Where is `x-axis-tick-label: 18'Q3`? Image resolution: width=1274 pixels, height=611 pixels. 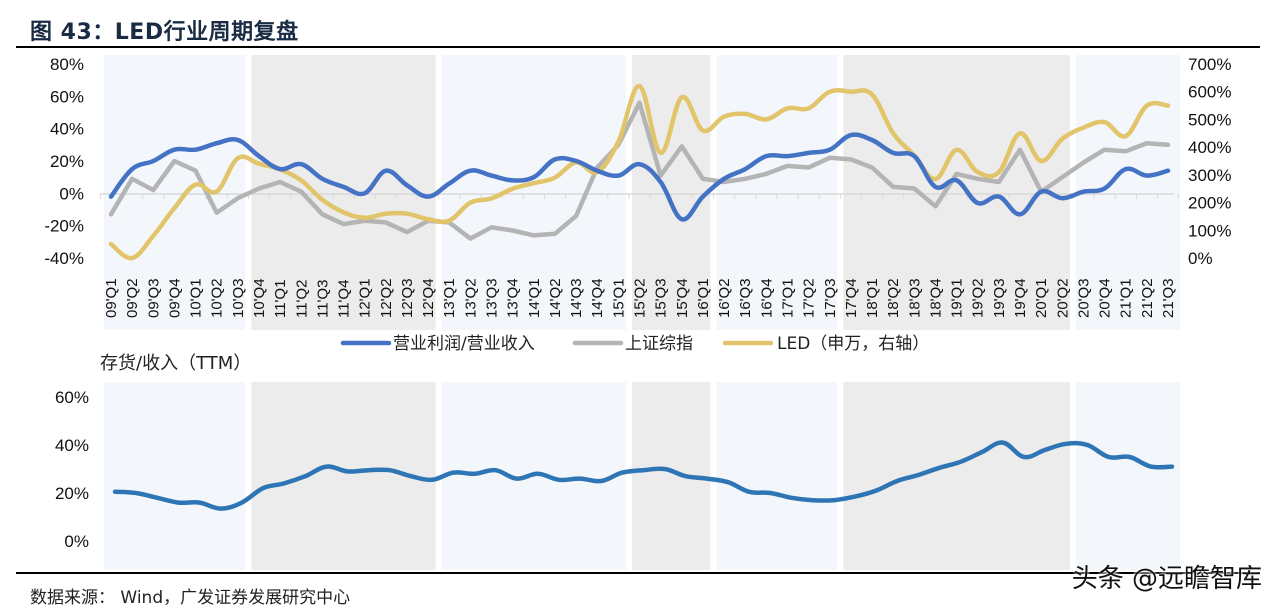 x-axis-tick-label: 18'Q3 is located at coordinates (914, 298).